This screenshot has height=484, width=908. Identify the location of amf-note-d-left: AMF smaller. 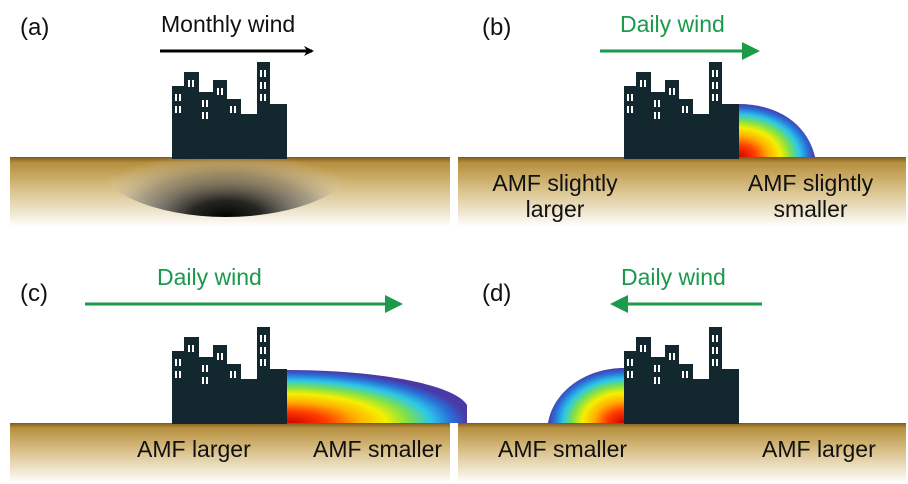
(563, 449).